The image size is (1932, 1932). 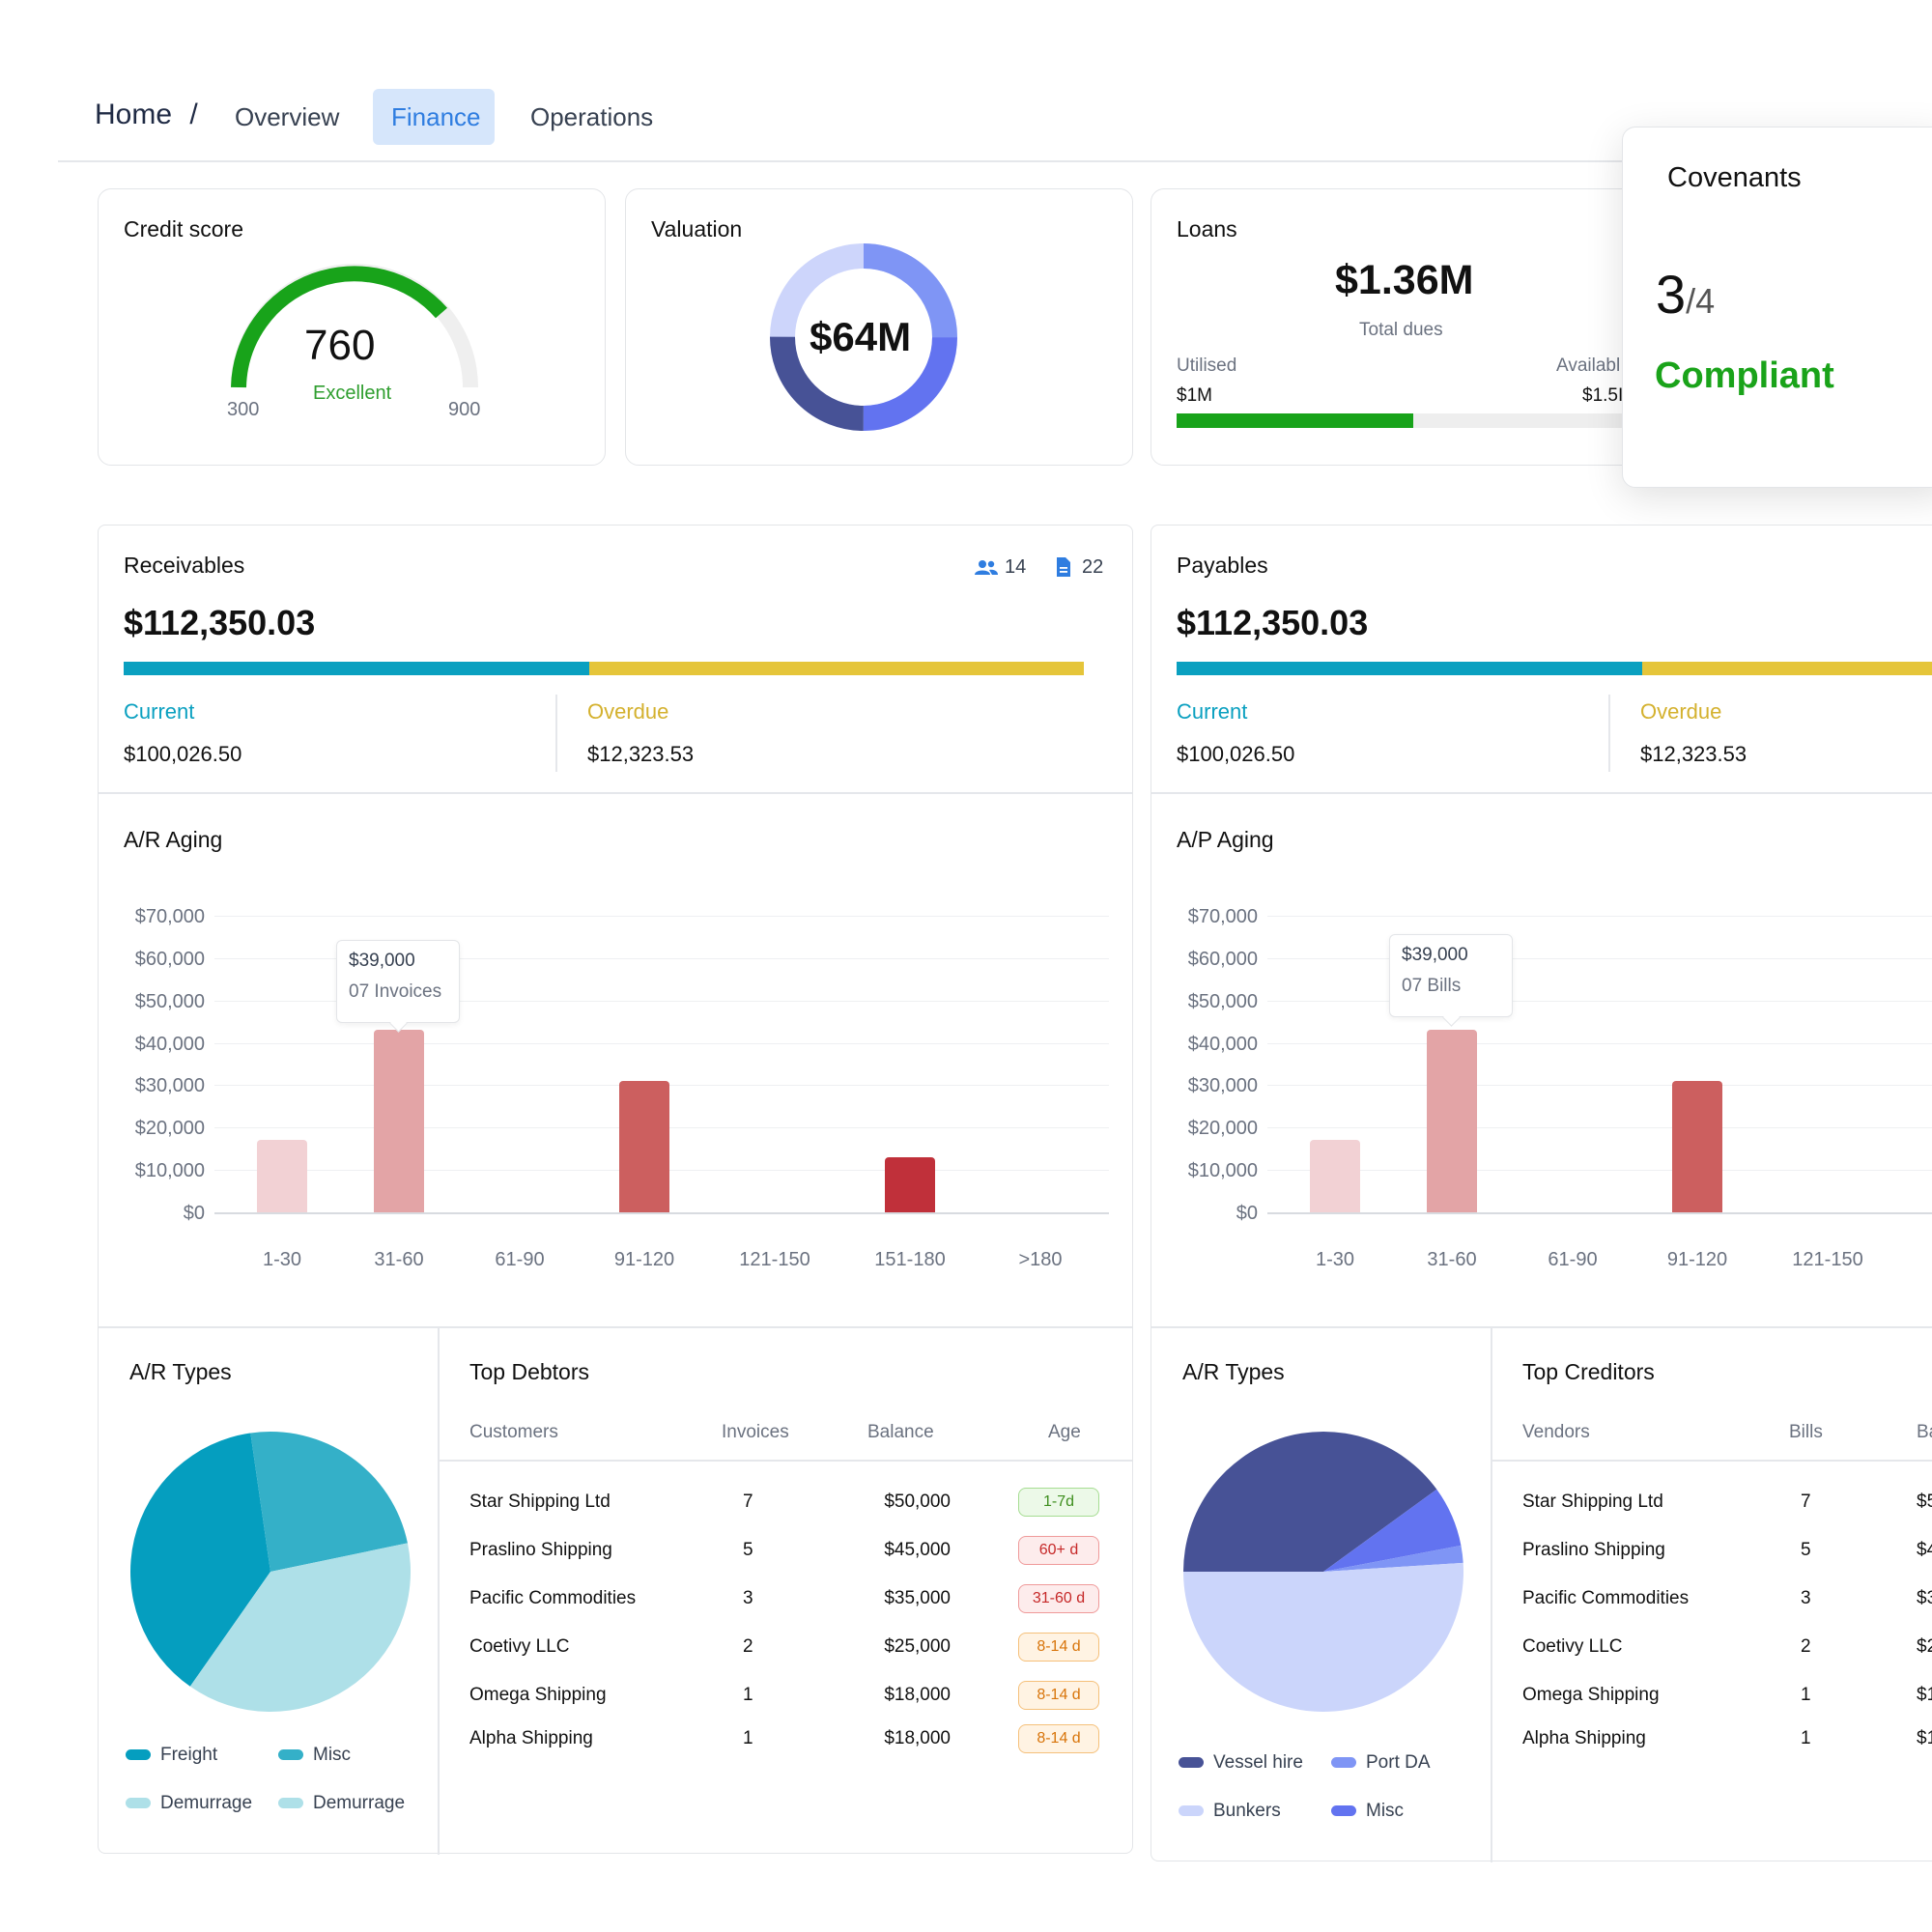 I want to click on credit-score-title: Credit score, so click(x=183, y=229).